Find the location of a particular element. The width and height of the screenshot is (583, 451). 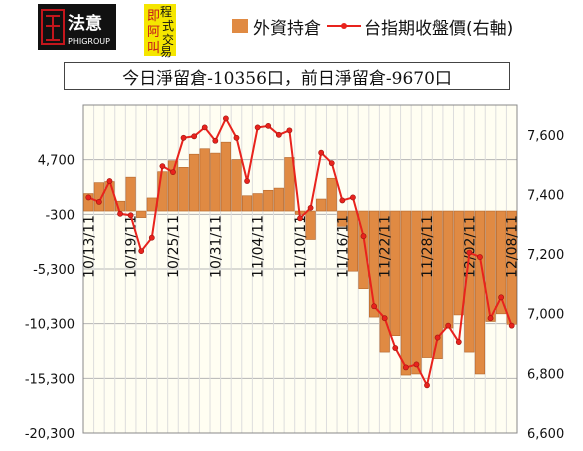

right-axis-tick-label: 7,600 is located at coordinates (545, 136).